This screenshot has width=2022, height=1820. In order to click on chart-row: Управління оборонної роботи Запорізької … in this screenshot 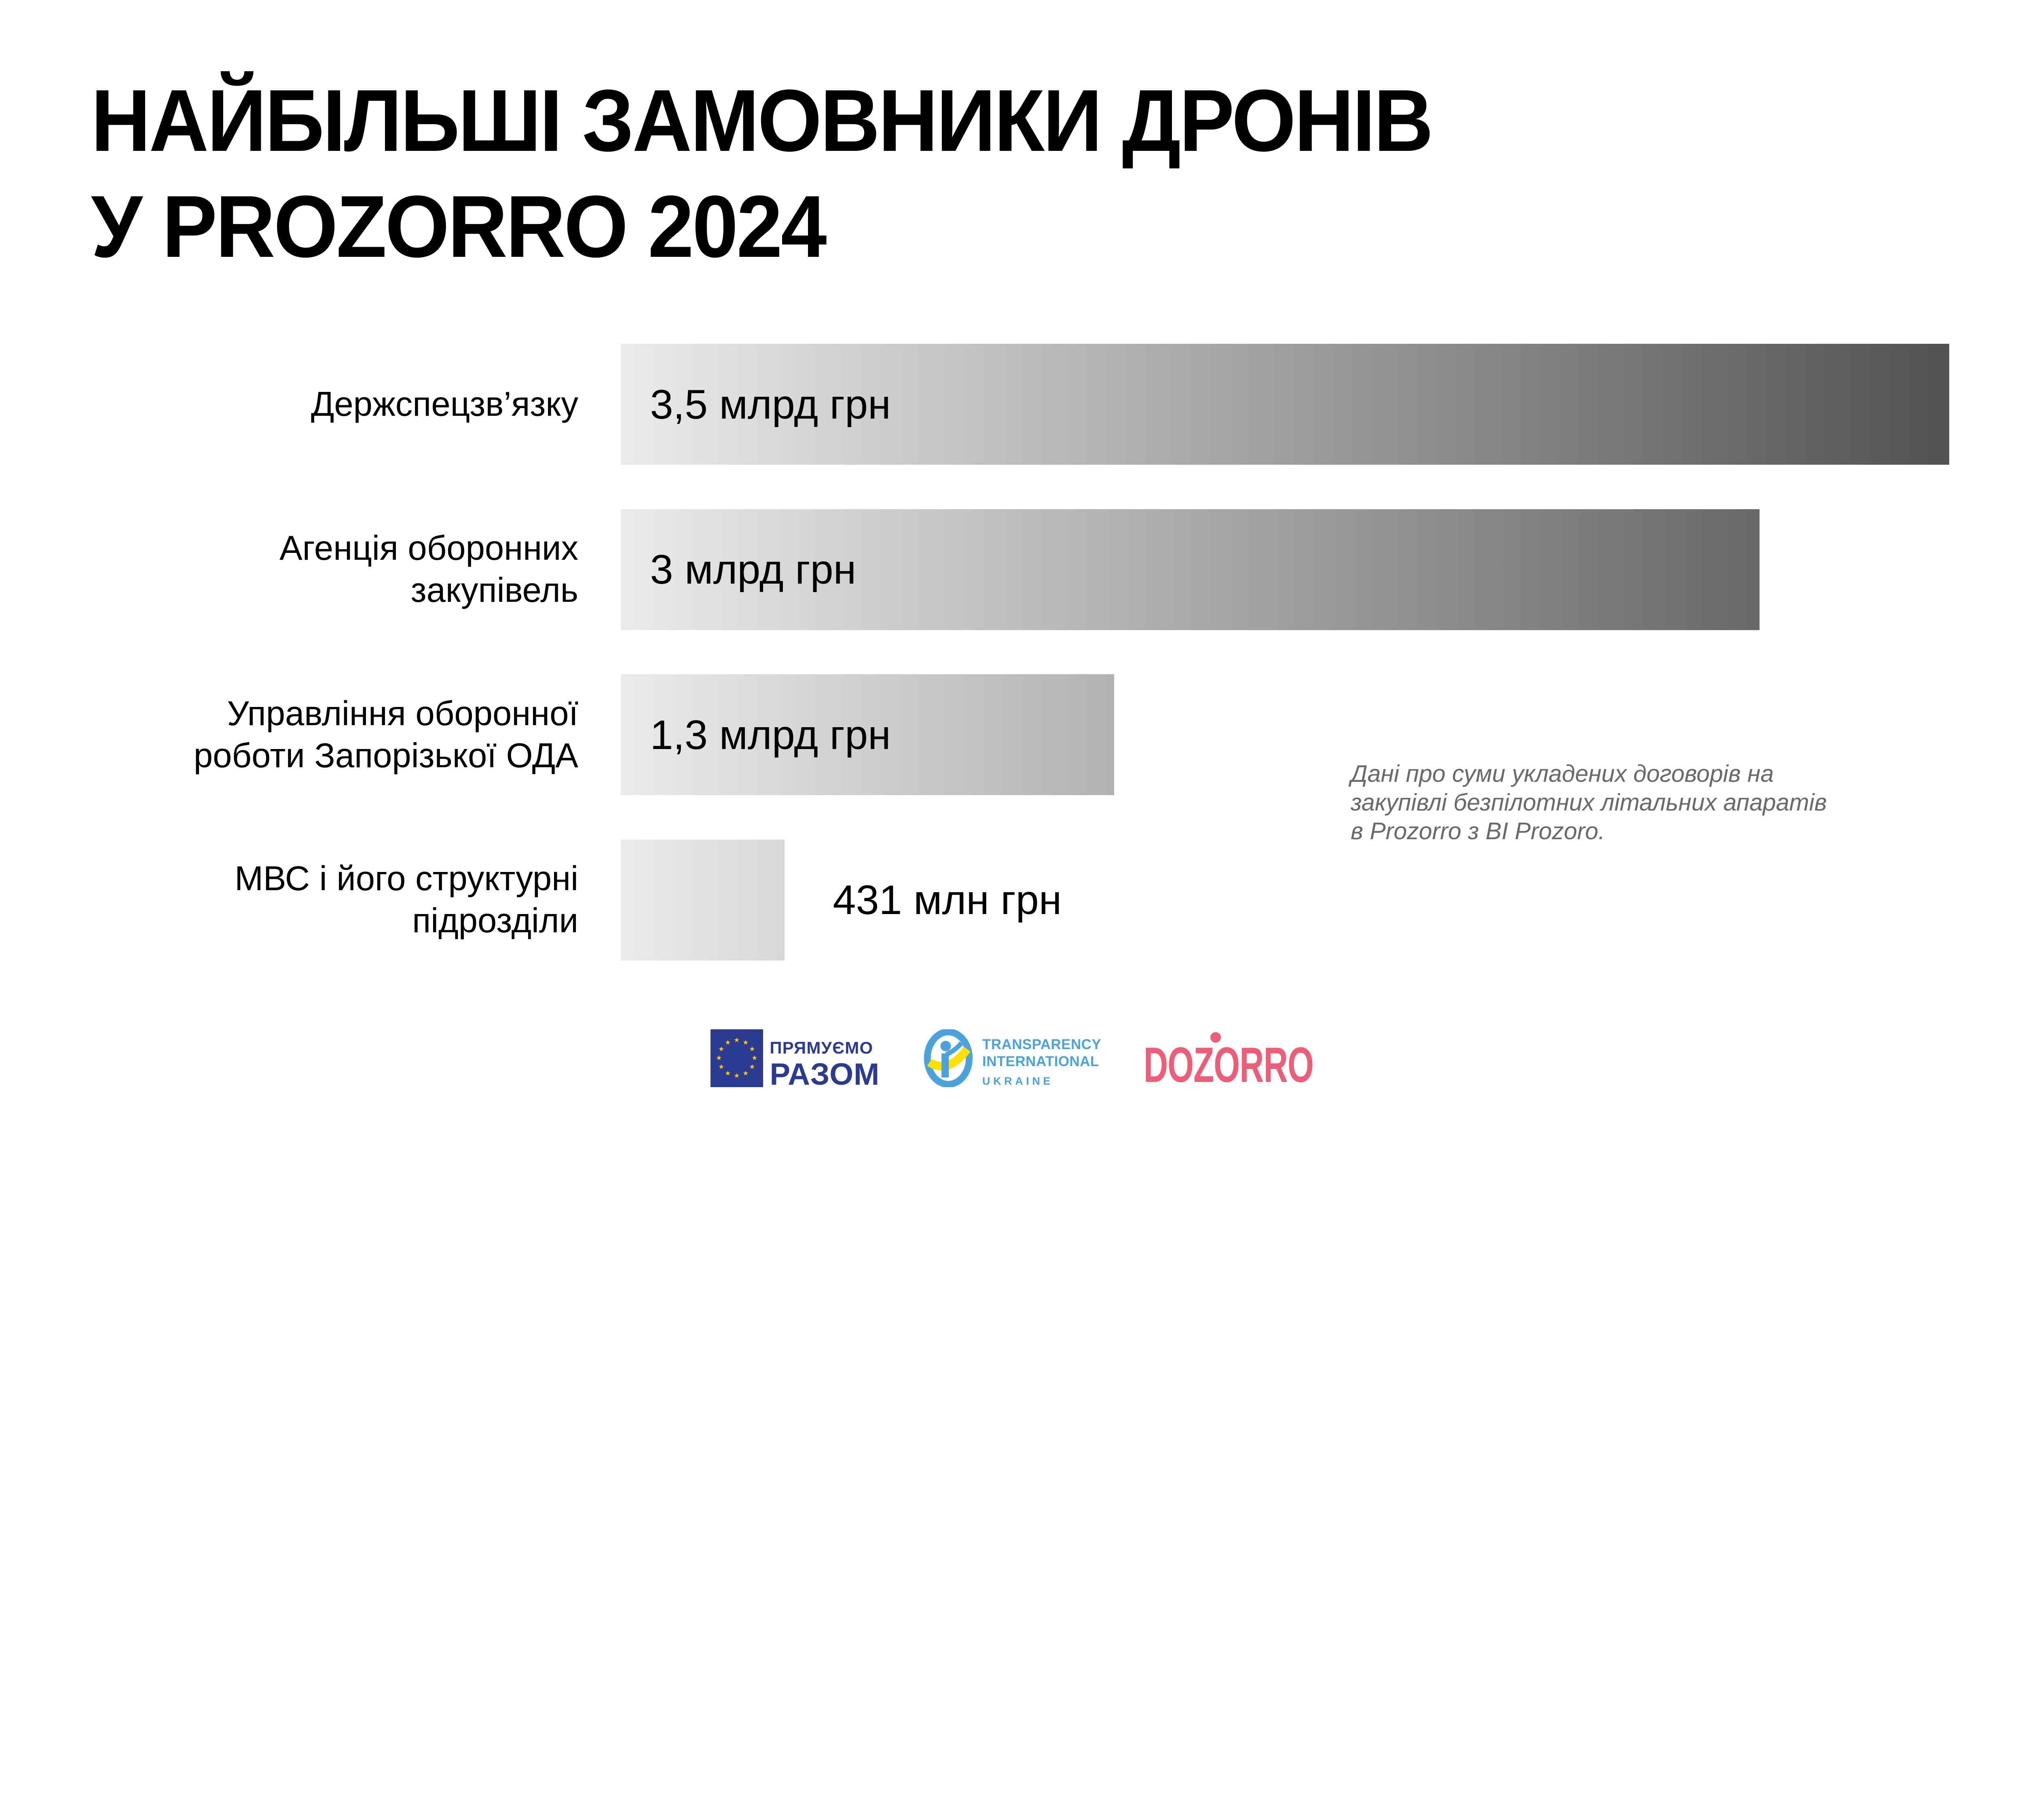, I will do `click(1011, 734)`.